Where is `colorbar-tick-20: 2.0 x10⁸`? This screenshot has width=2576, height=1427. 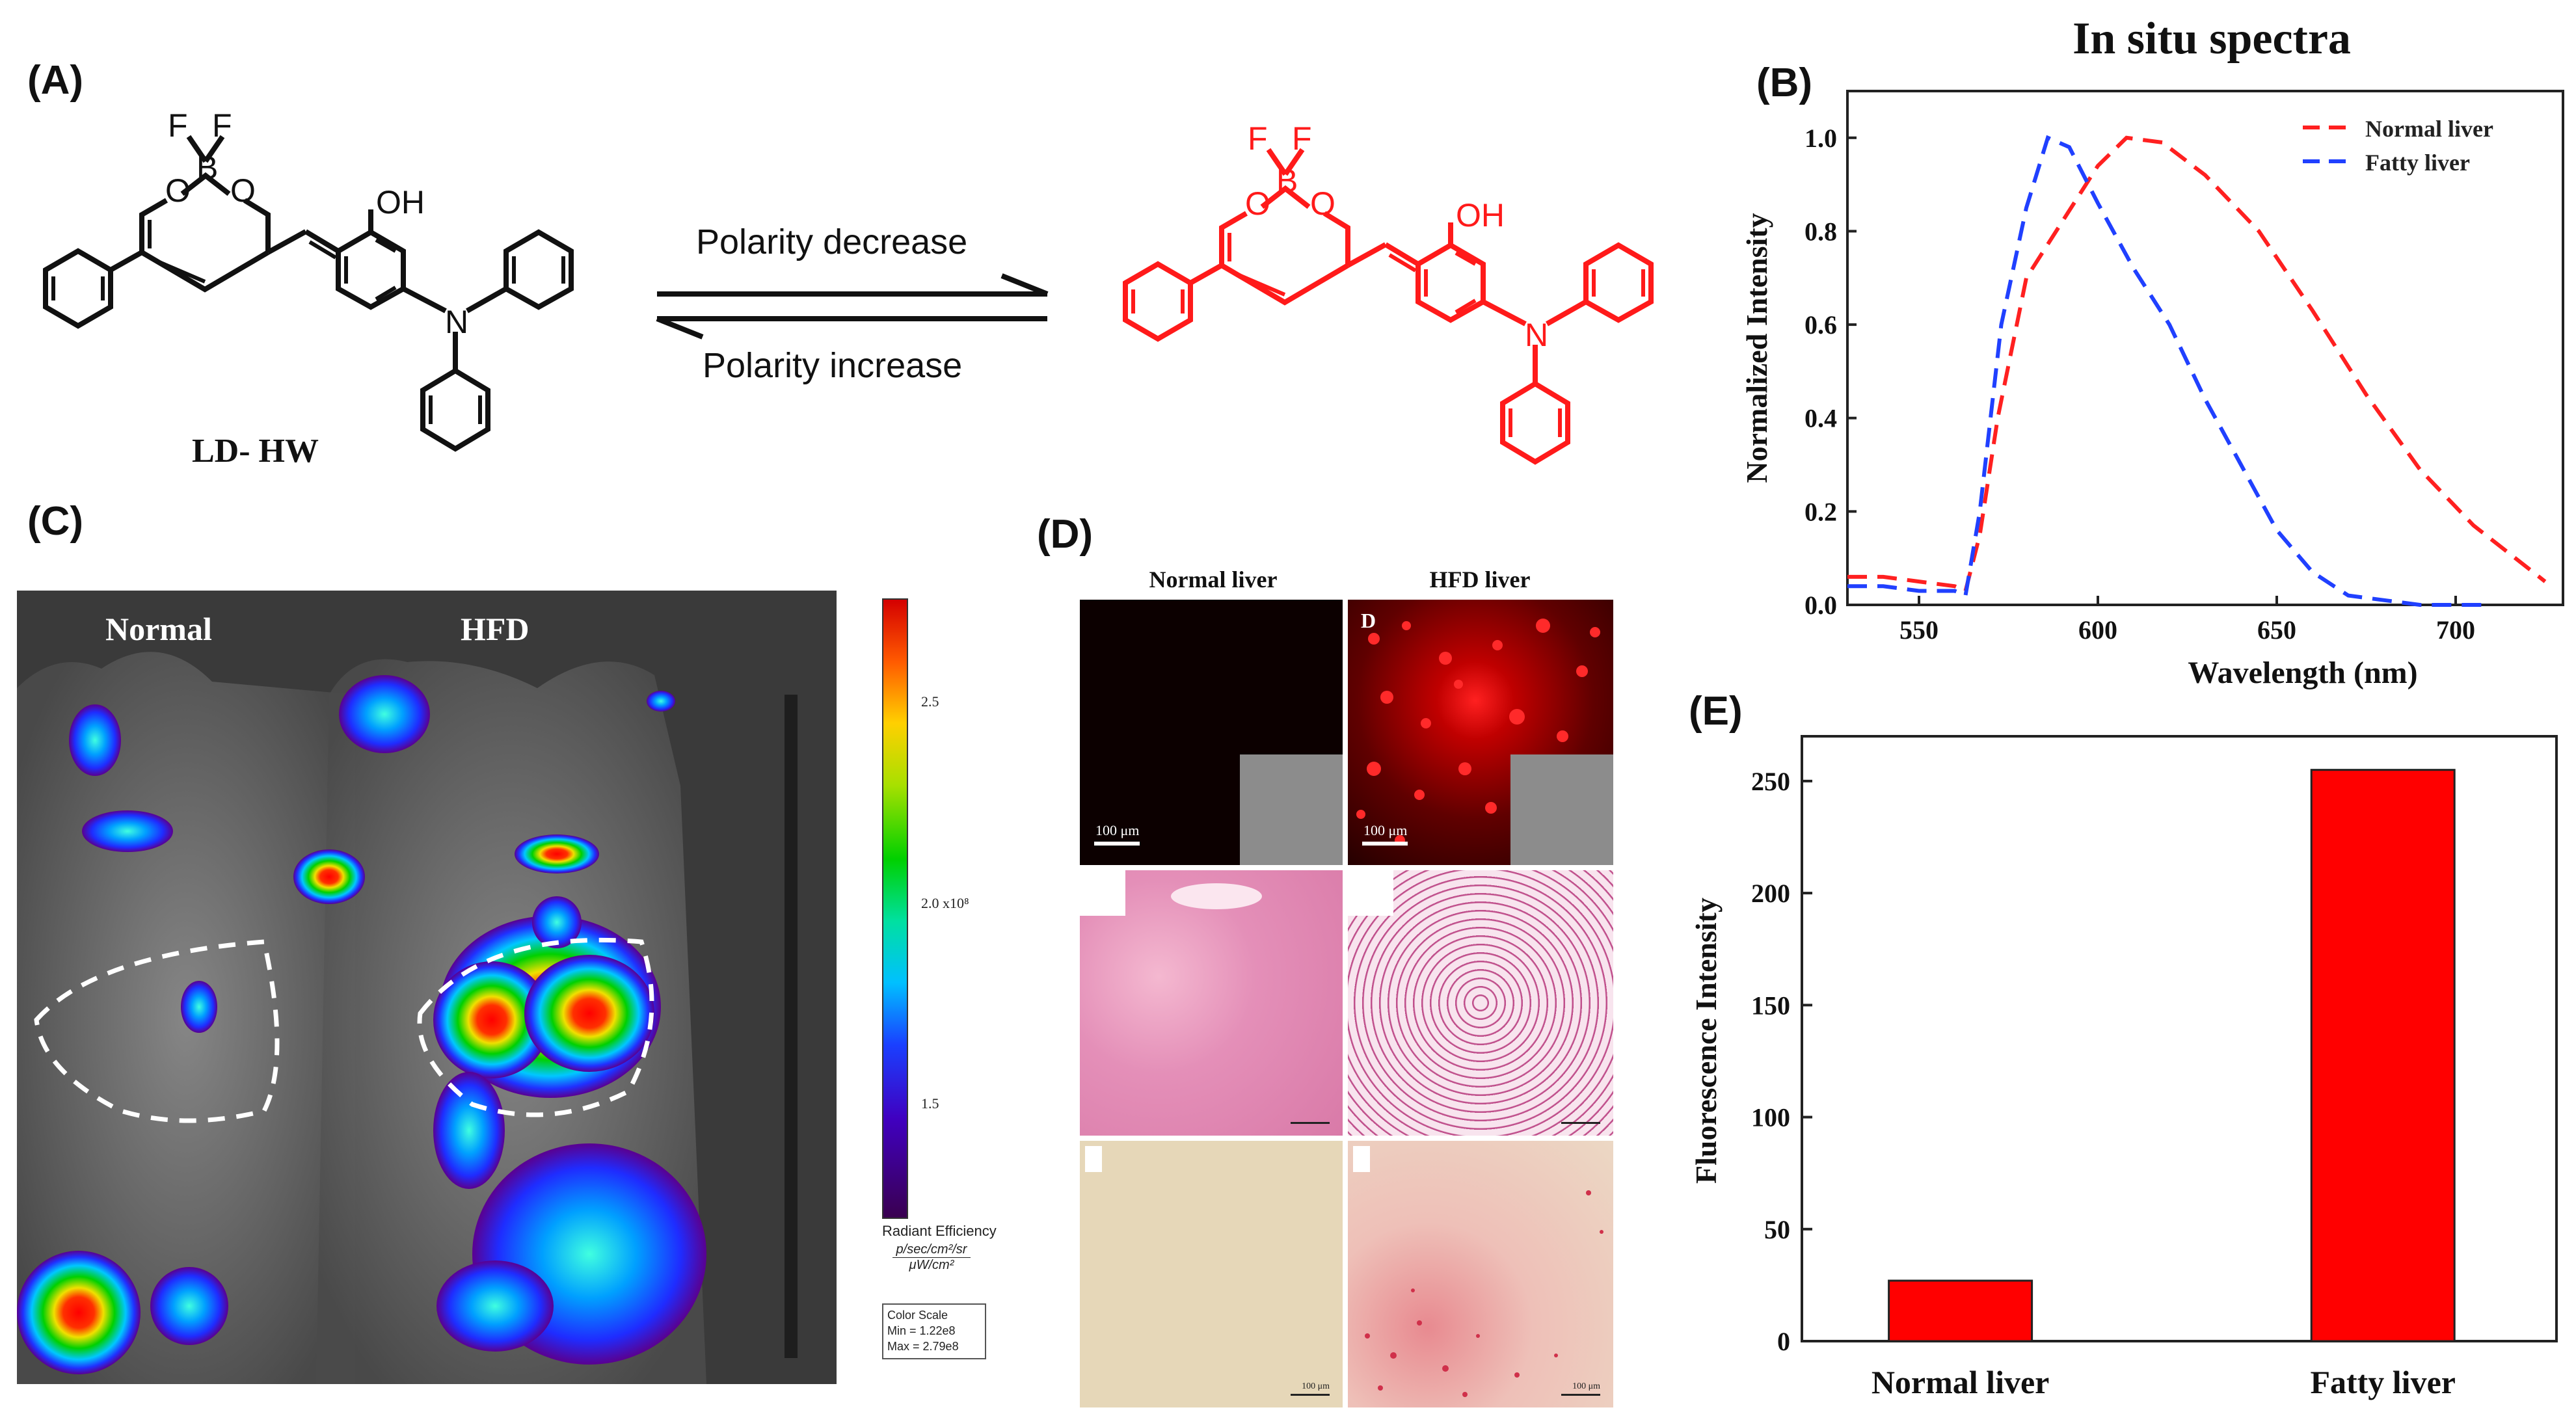
colorbar-tick-20: 2.0 x10⁸ is located at coordinates (945, 903).